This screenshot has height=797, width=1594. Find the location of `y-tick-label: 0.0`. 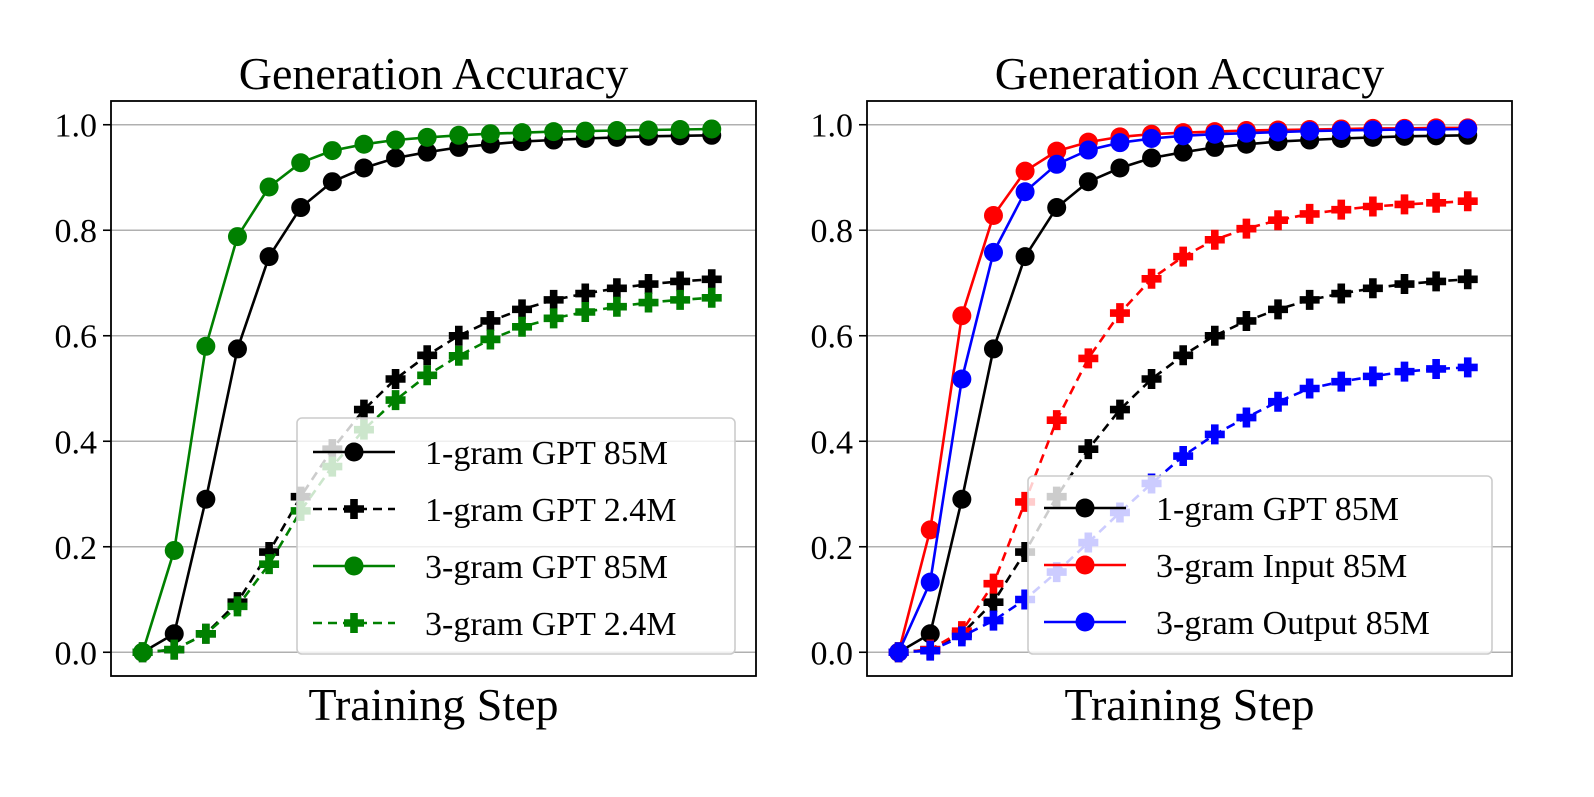

y-tick-label: 0.0 is located at coordinates (832, 653).